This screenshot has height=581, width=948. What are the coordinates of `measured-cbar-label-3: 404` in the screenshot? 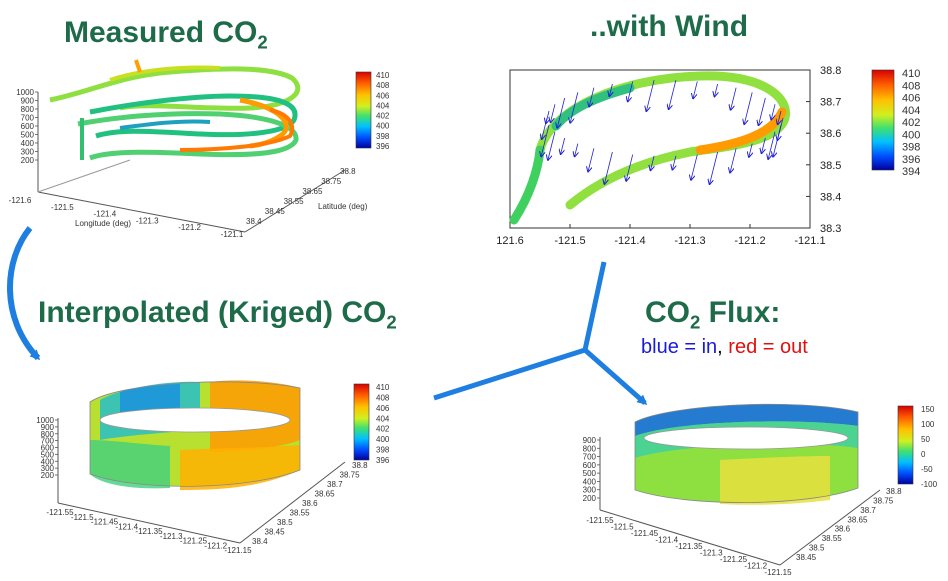 It's located at (383, 105).